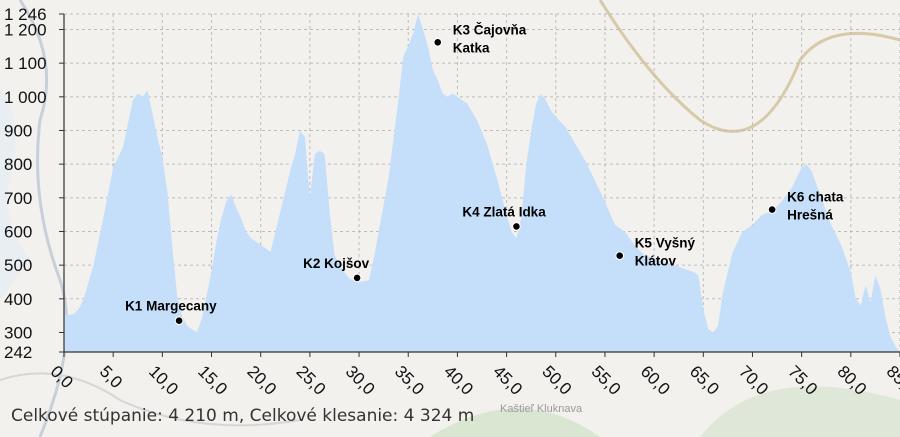  I want to click on x-tick-label: 75,0, so click(802, 380).